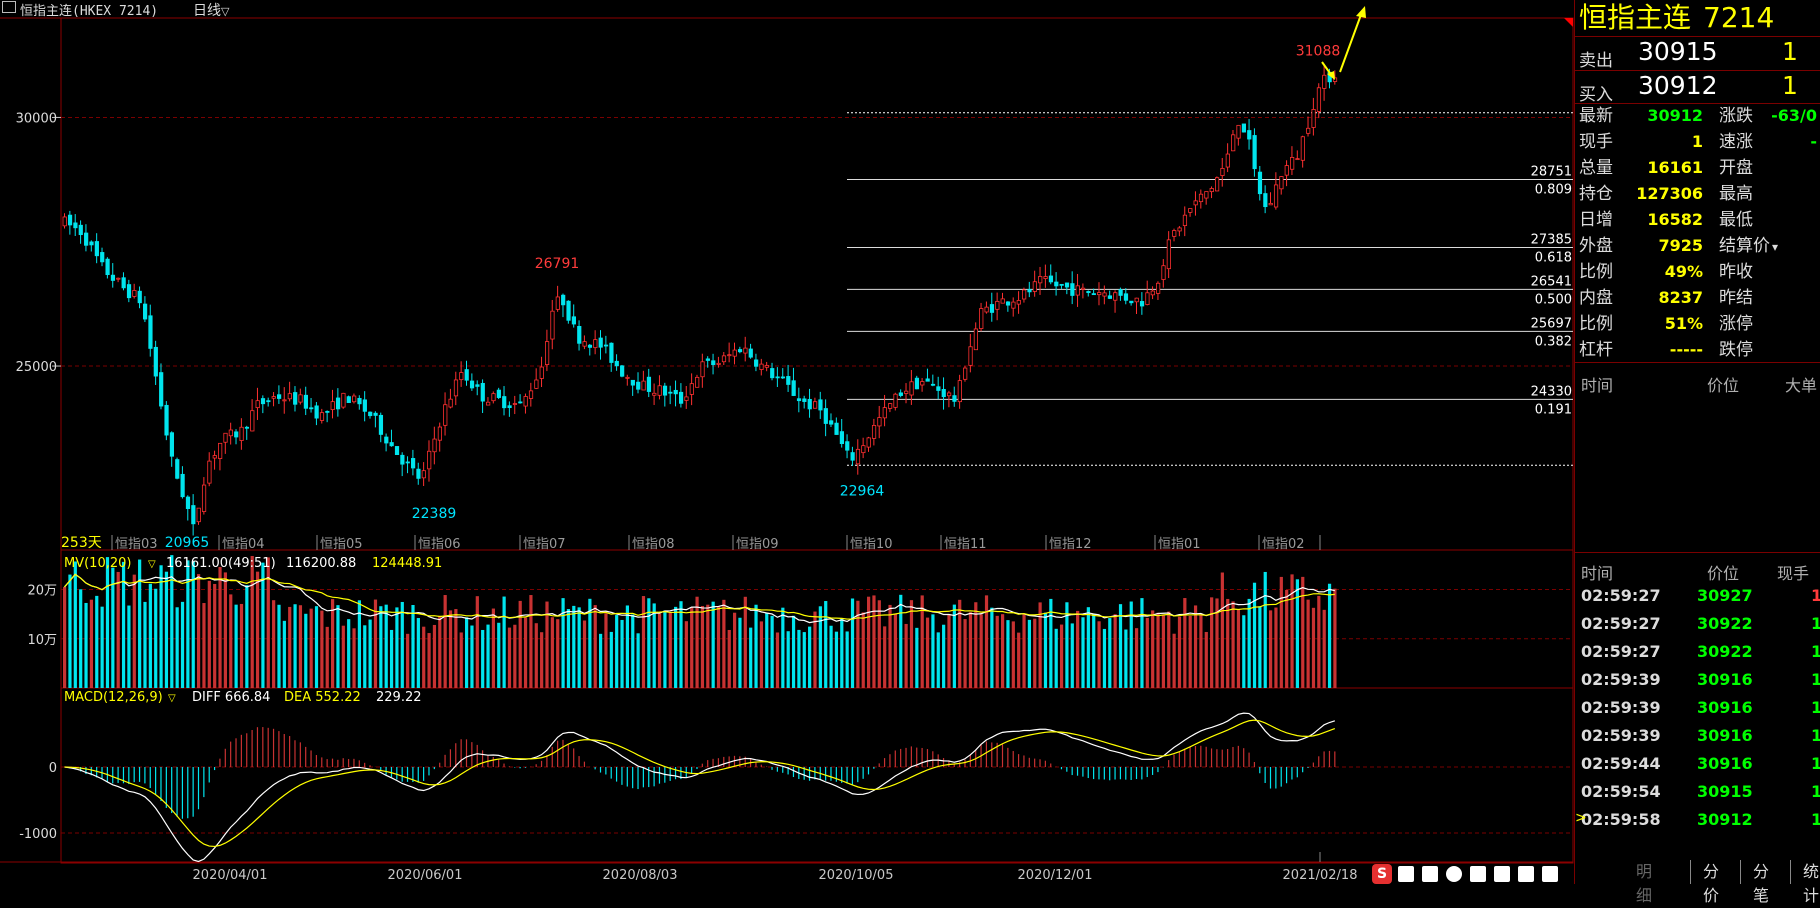  I want to click on bid-row: 买入 30912 1, so click(1697, 87).